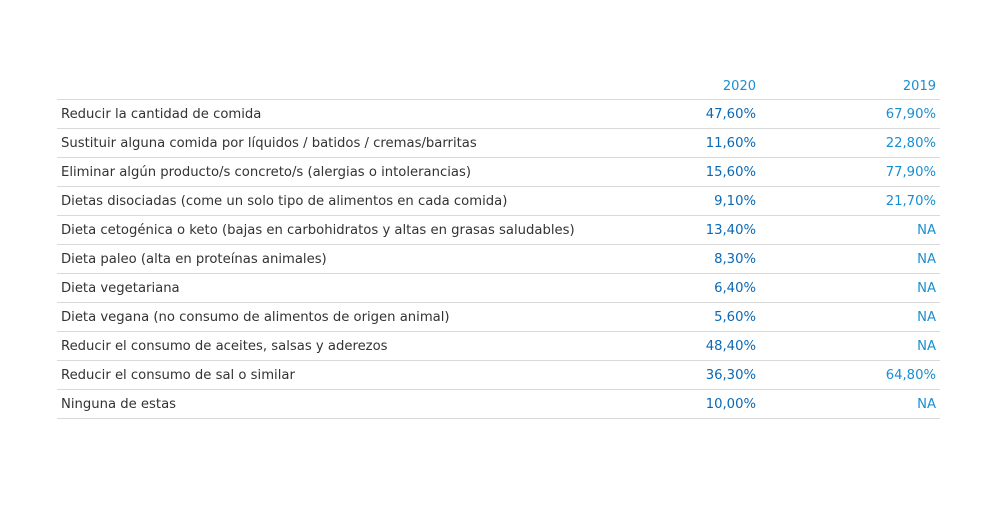  What do you see at coordinates (850, 375) in the screenshot?
I see `value-2019: 64,80%` at bounding box center [850, 375].